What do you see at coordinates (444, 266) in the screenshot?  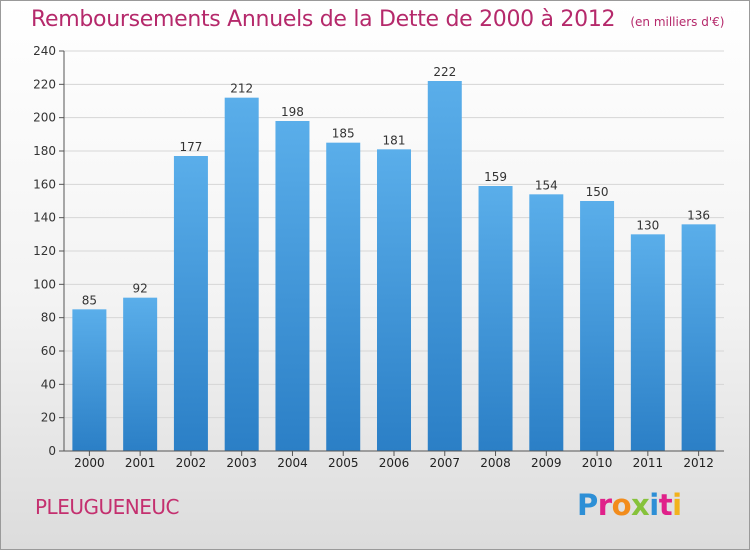 I see `bar-2007` at bounding box center [444, 266].